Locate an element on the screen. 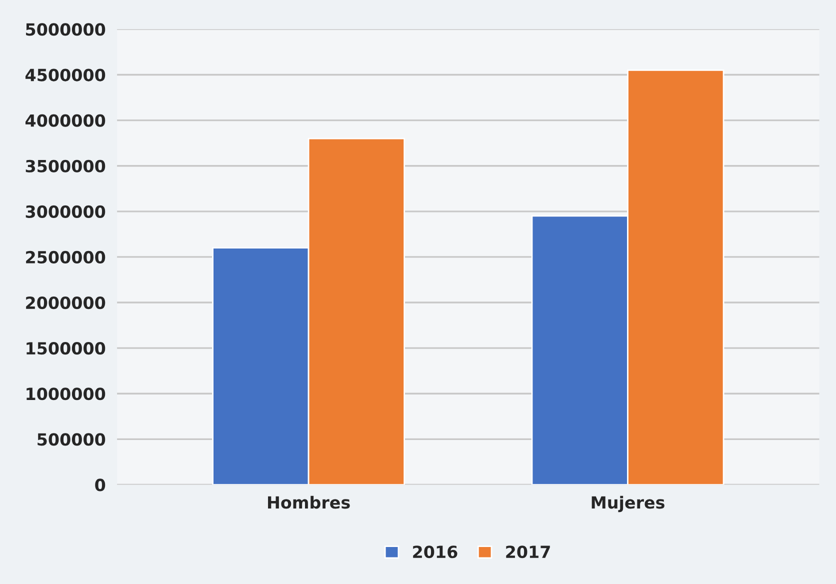  y-tick-label: 3500000 is located at coordinates (66, 166).